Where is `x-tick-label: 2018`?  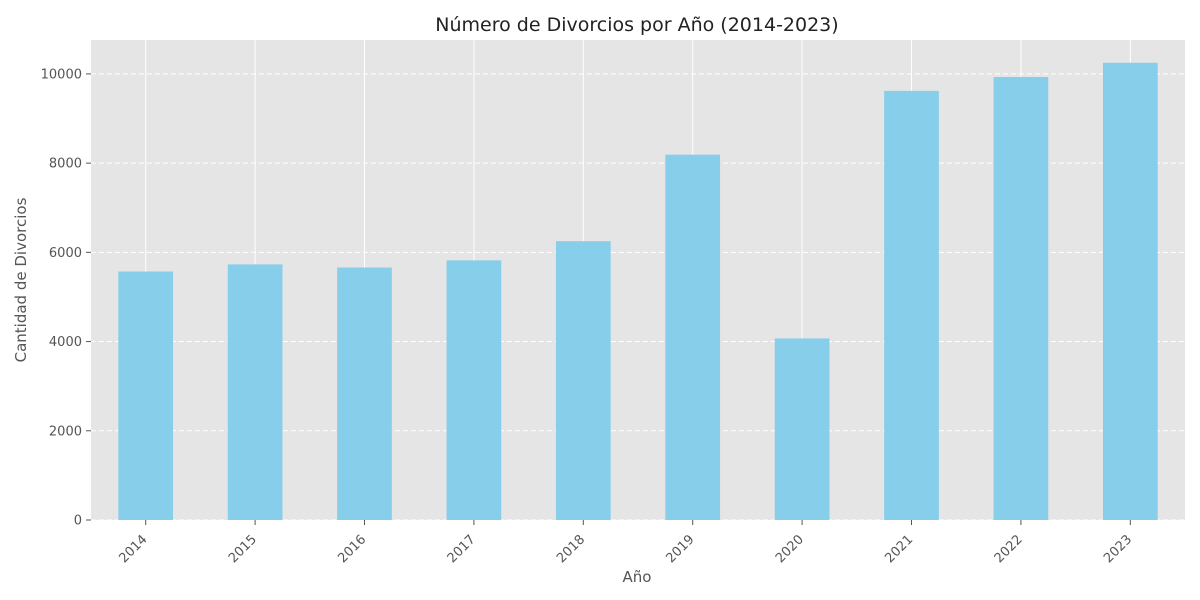 x-tick-label: 2018 is located at coordinates (571, 549).